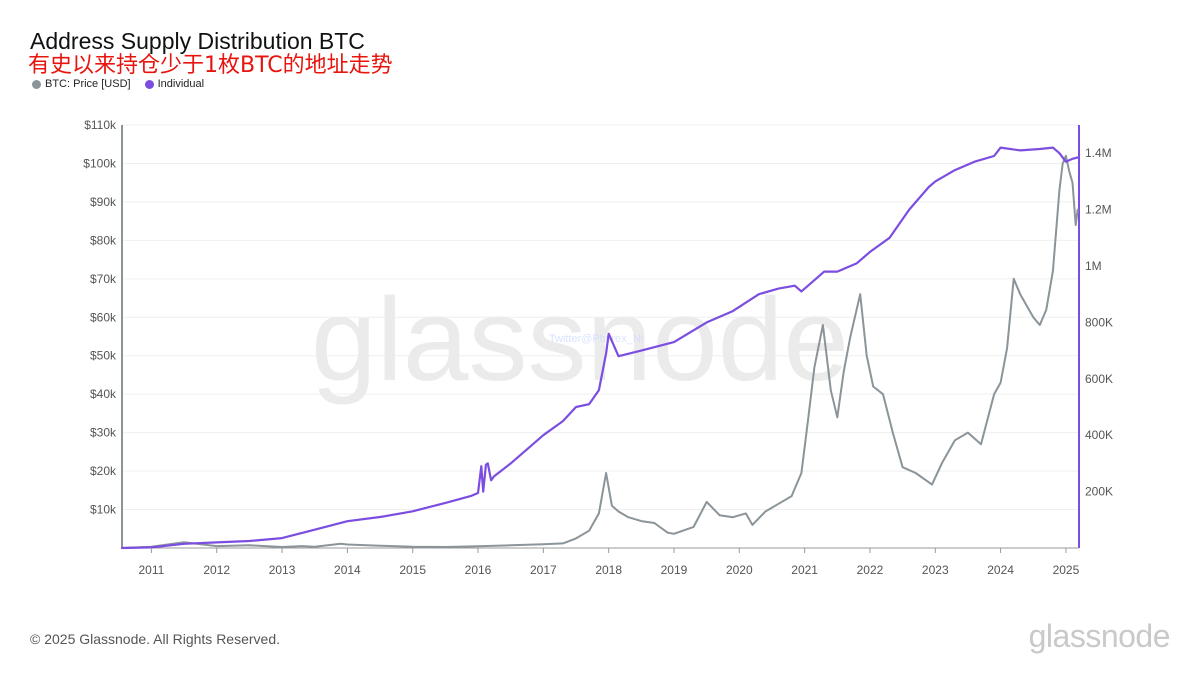 This screenshot has width=1200, height=675. Describe the element at coordinates (103, 202) in the screenshot. I see `y-left-tick-label: $90k` at that location.